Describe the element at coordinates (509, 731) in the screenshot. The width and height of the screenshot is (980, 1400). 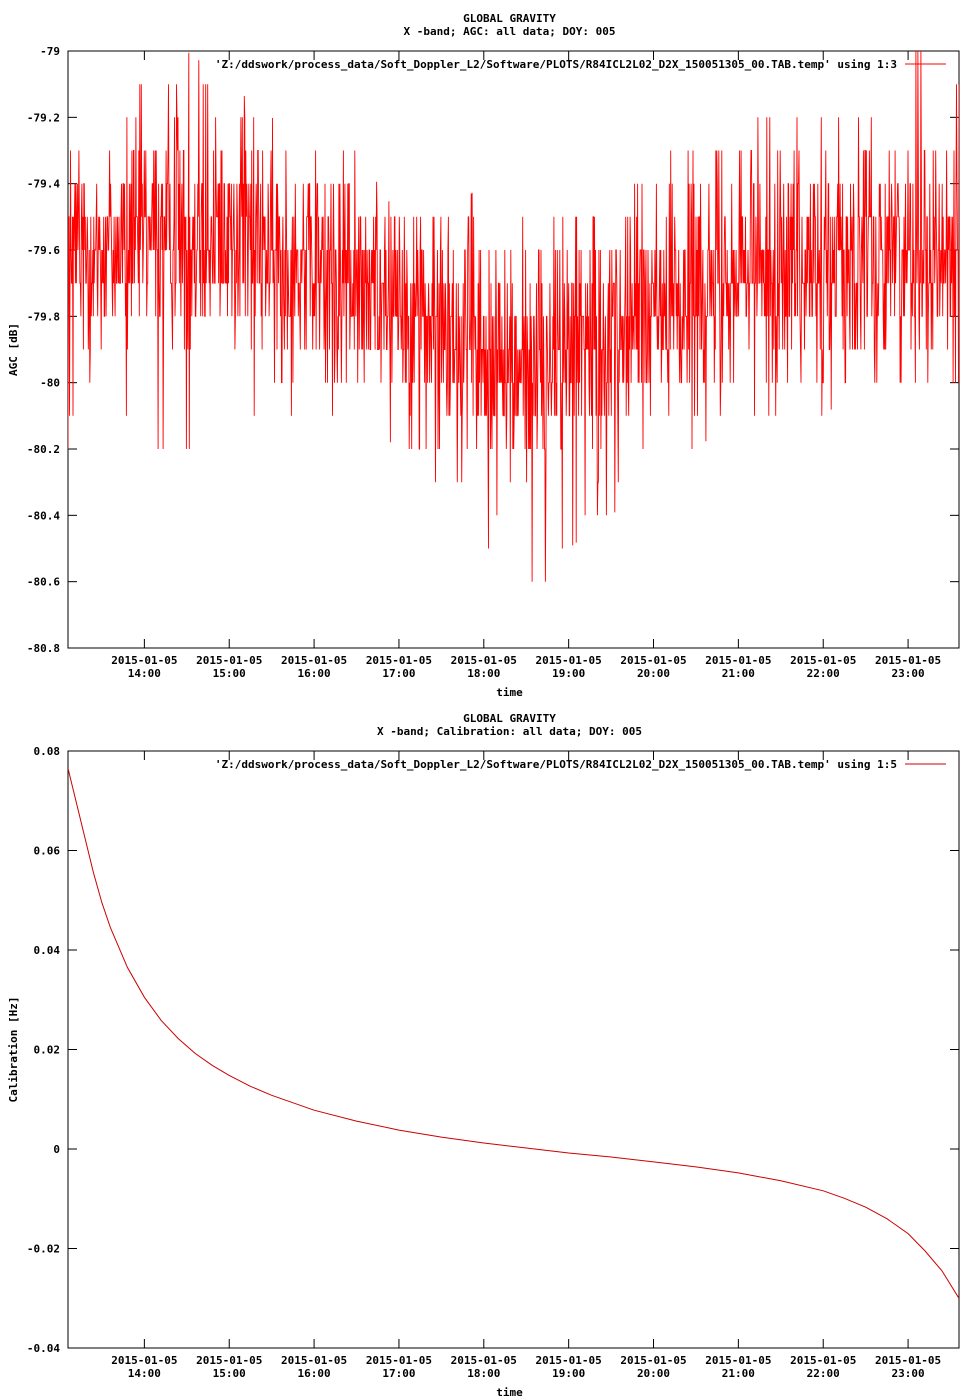
I see `chart-subtitle: X -band; Calibration: all data; DOY: 005` at that location.